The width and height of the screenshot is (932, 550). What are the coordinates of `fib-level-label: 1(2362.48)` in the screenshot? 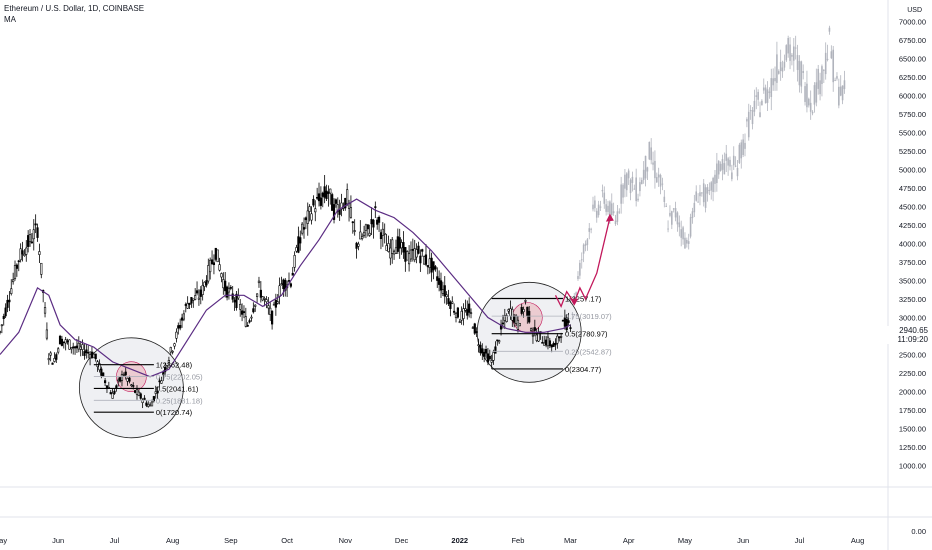 It's located at (174, 365).